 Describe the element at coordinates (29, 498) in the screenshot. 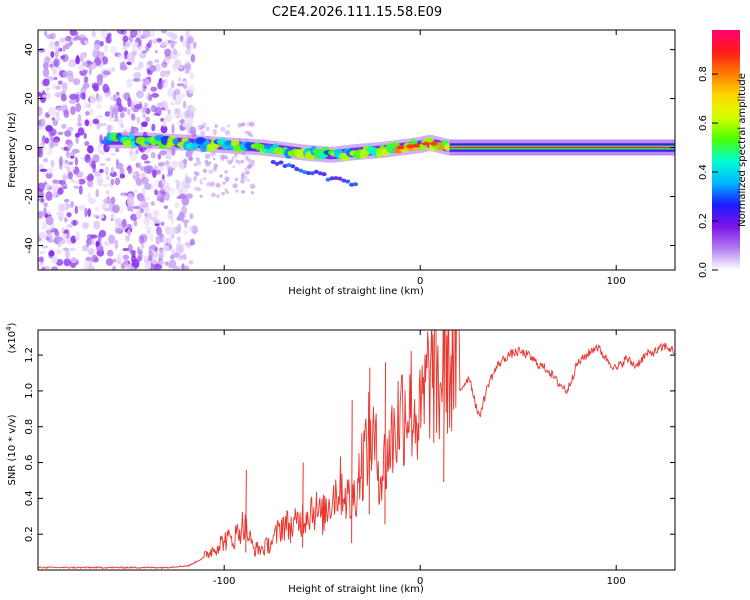

I see `snr-y-tick-label: 0.4` at that location.